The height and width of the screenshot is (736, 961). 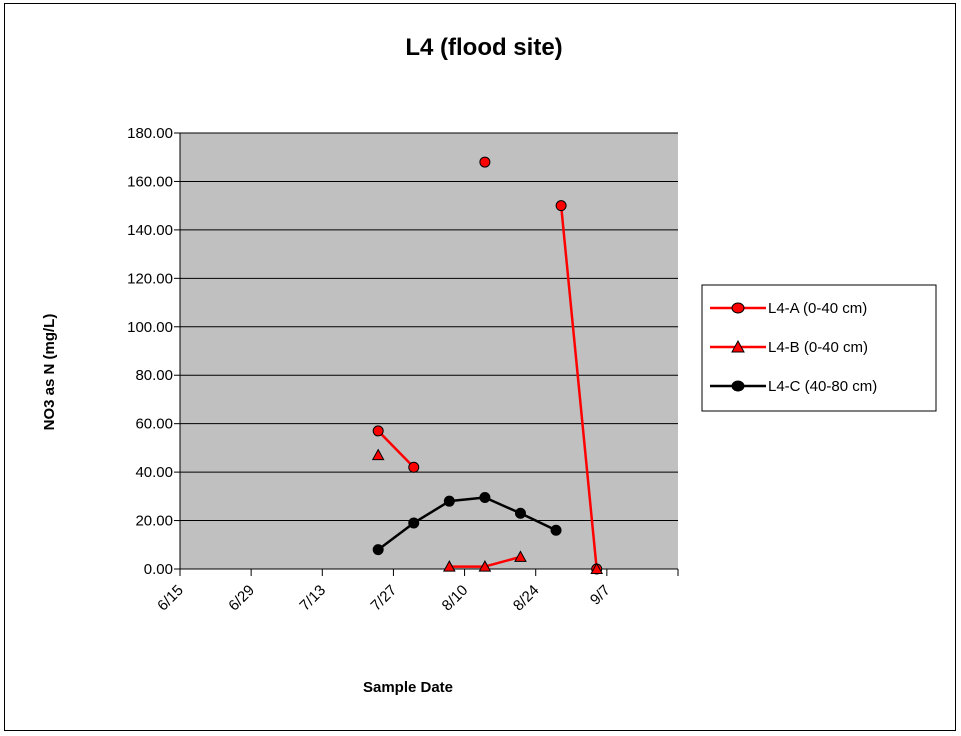 What do you see at coordinates (154, 521) in the screenshot?
I see `y-tick-label: 20.00` at bounding box center [154, 521].